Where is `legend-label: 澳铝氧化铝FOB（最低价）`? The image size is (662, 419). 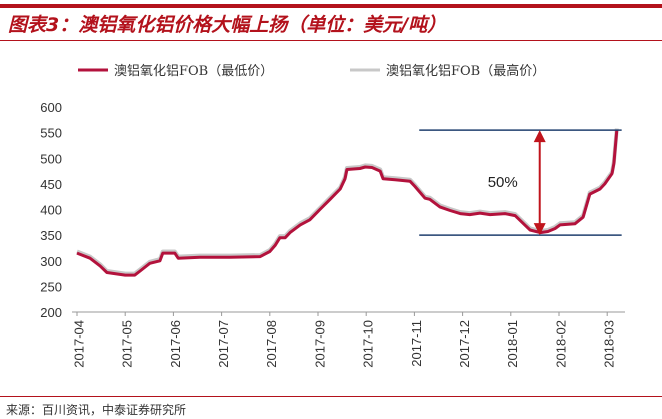 legend-label: 澳铝氧化铝FOB（最低价） is located at coordinates (193, 71).